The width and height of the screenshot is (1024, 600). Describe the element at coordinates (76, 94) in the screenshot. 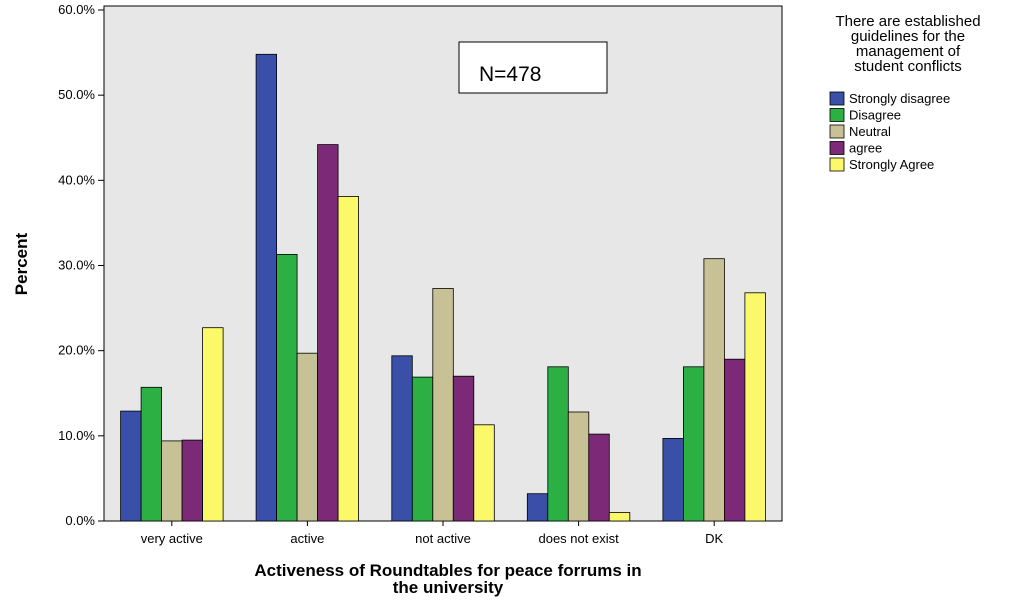

I see `y-tick-label: 50.0%` at that location.